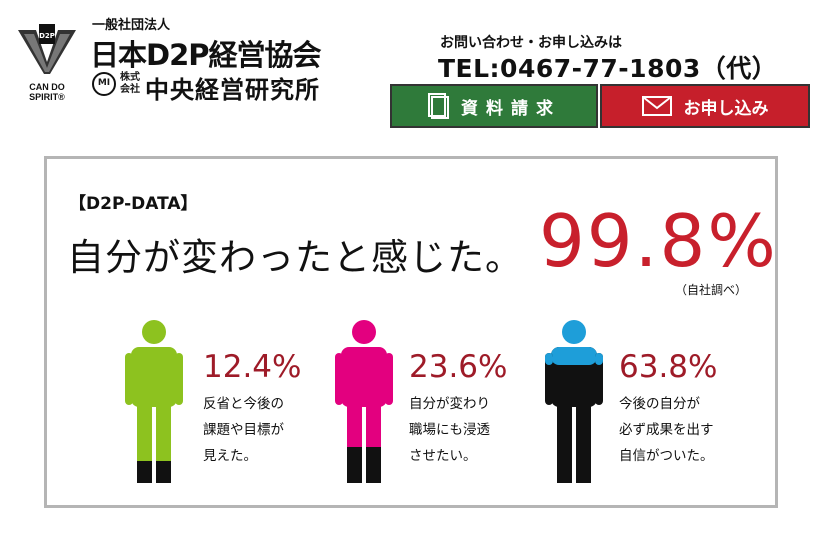 This screenshot has width=821, height=552. What do you see at coordinates (658, 241) in the screenshot?
I see `headline-percent: 99.8%` at bounding box center [658, 241].